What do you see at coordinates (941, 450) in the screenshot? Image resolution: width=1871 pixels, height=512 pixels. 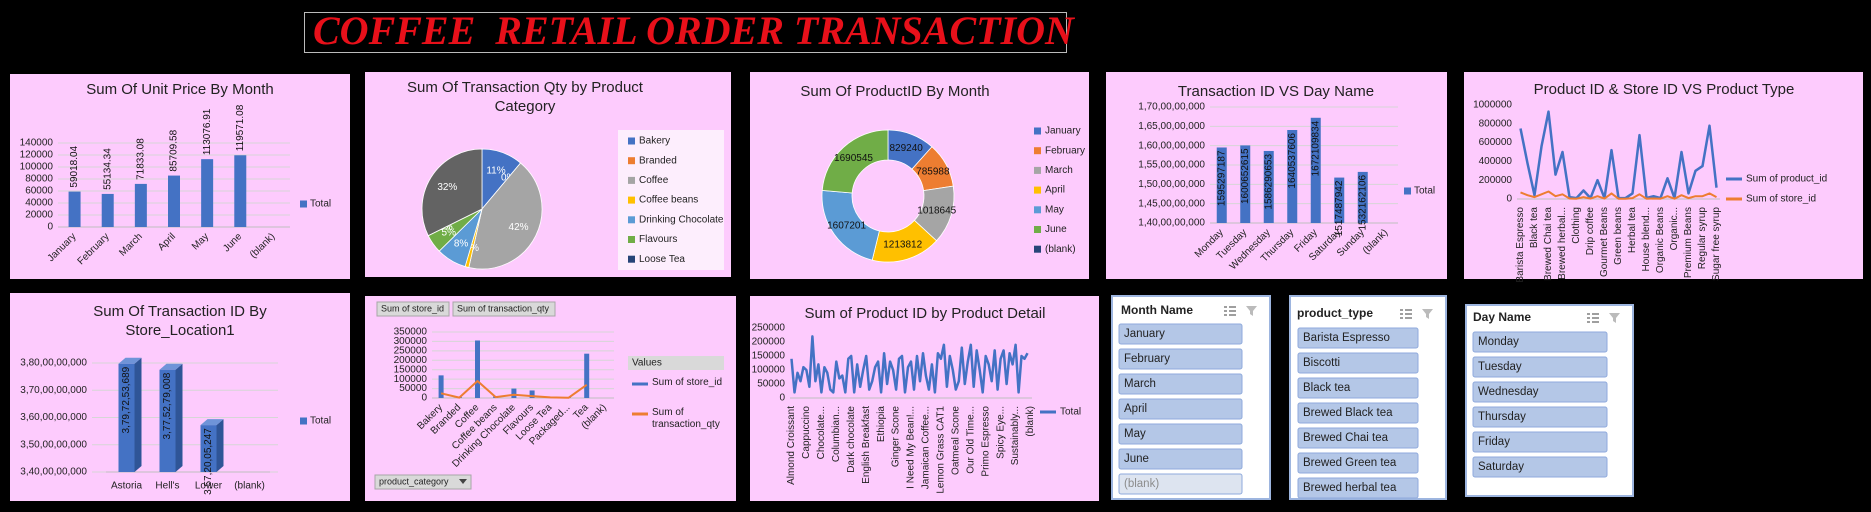 I see `x-tick-label: Lemon Grass CAT1` at bounding box center [941, 450].